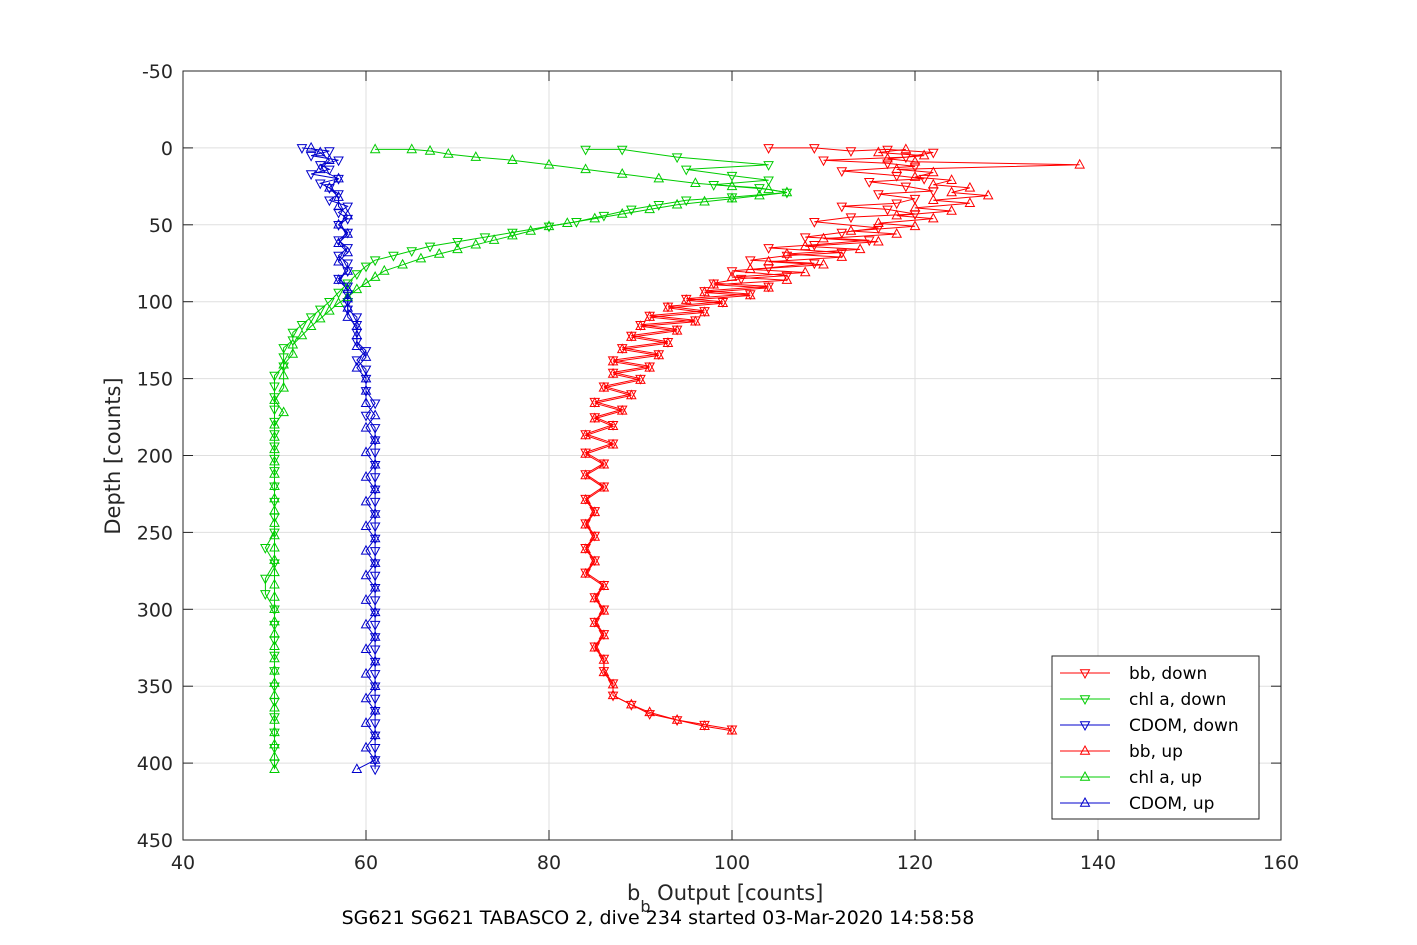 Image resolution: width=1417 pixels, height=945 pixels. I want to click on y-tick-label: 300, so click(155, 610).